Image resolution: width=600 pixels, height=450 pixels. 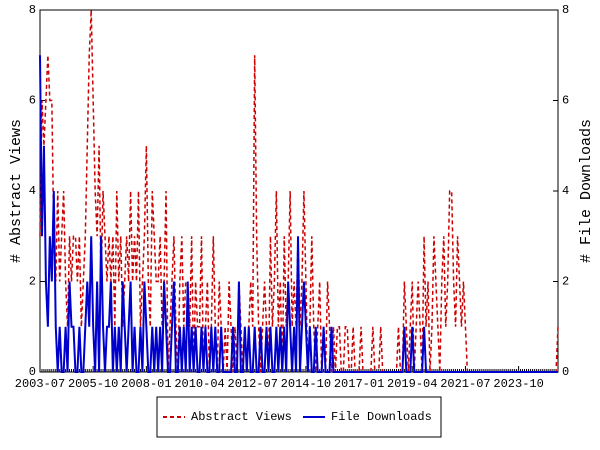 What do you see at coordinates (32, 101) in the screenshot?
I see `y-tick-label: 6` at bounding box center [32, 101].